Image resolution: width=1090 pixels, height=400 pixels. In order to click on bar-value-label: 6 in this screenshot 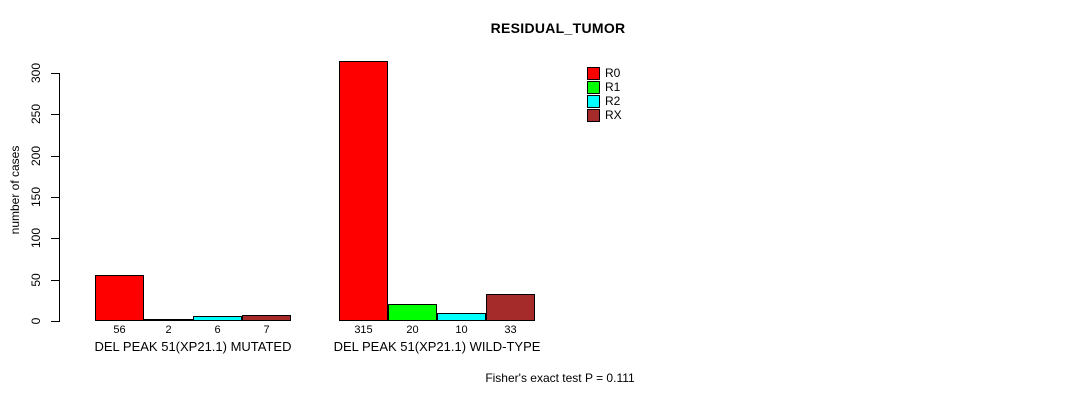, I will do `click(217, 330)`.